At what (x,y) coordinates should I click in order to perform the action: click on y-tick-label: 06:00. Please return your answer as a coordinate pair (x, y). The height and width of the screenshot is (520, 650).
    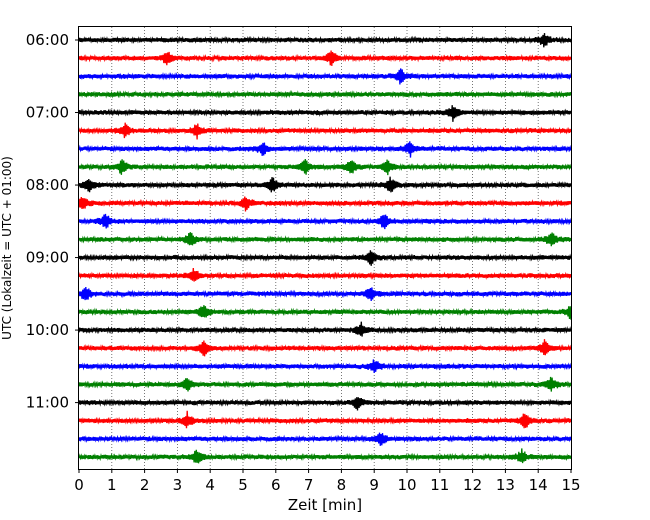
    Looking at the image, I should click on (47, 40).